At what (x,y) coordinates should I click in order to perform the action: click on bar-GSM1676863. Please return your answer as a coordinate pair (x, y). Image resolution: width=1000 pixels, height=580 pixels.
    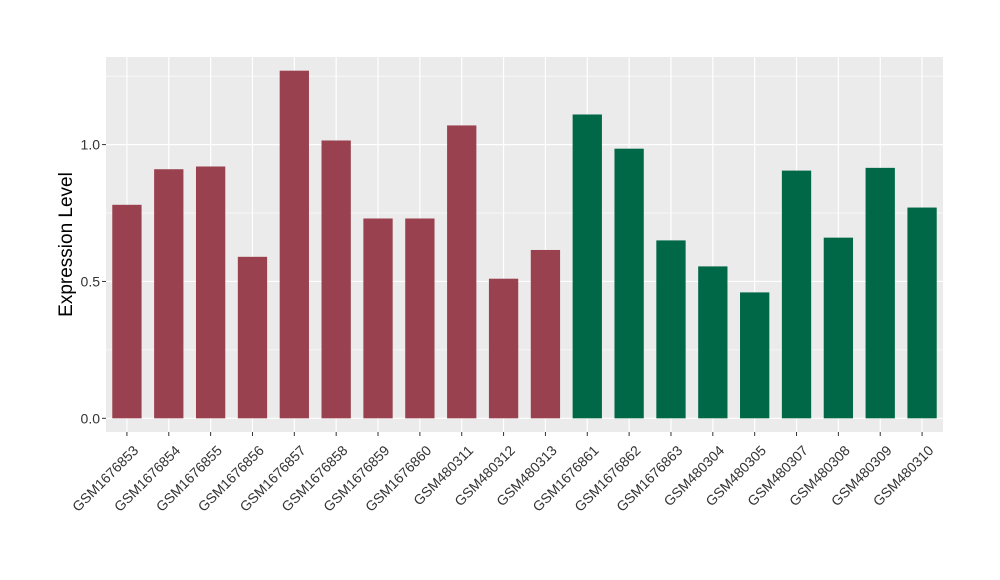
    Looking at the image, I should click on (671, 329).